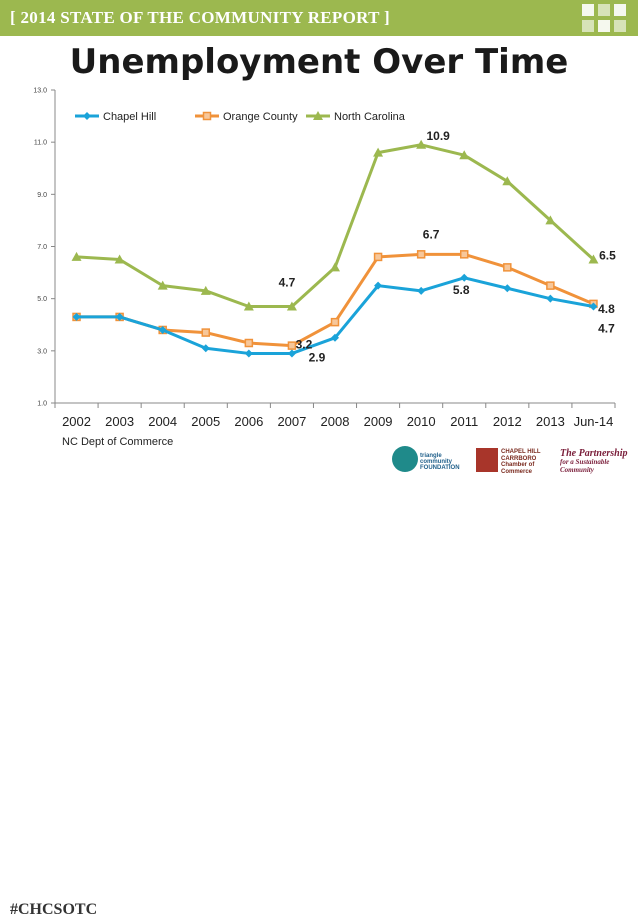 The width and height of the screenshot is (638, 919). Describe the element at coordinates (40, 91) in the screenshot. I see `y-tick-label: 13.0` at that location.